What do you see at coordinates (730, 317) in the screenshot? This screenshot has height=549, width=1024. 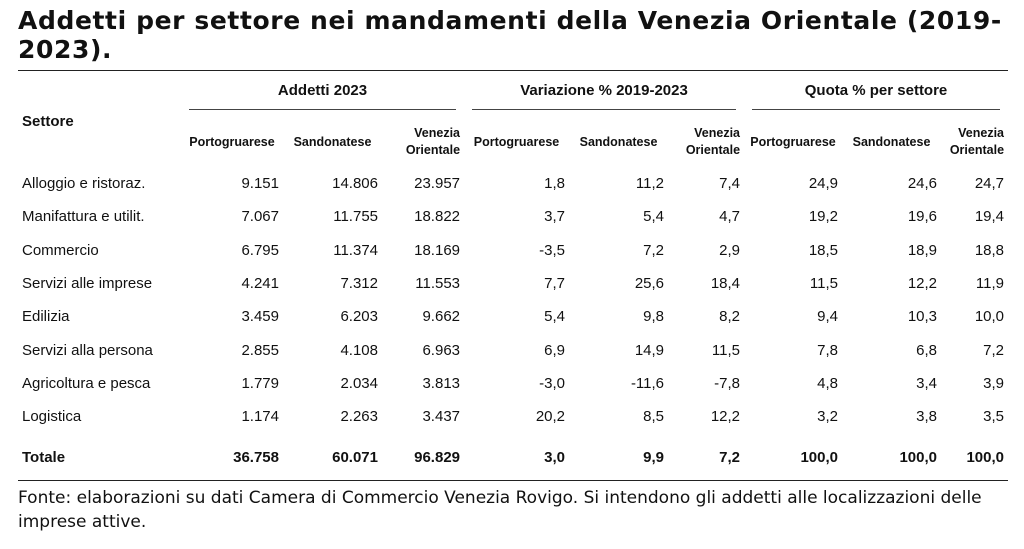 I see `value-cell: 8,2` at bounding box center [730, 317].